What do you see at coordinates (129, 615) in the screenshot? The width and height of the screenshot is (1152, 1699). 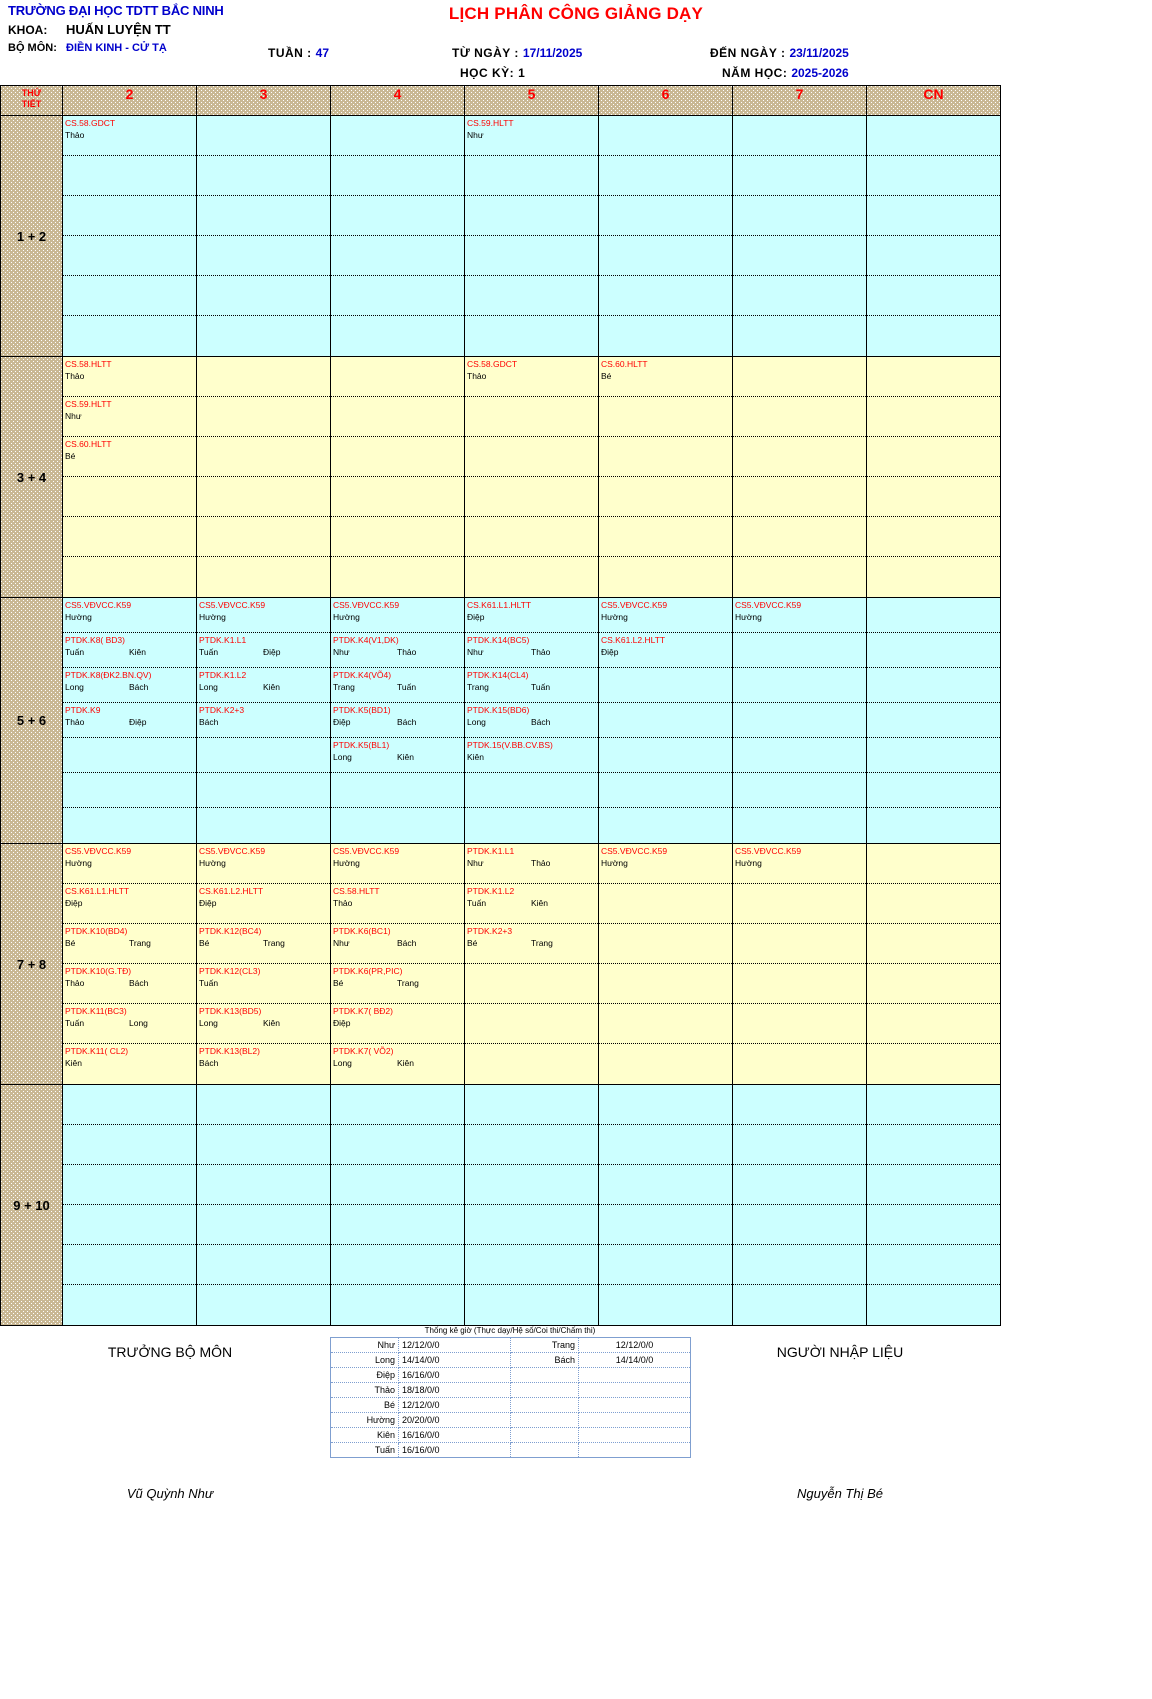 I see `class-entry: CS5.VĐVCC.K59 Hường` at bounding box center [129, 615].